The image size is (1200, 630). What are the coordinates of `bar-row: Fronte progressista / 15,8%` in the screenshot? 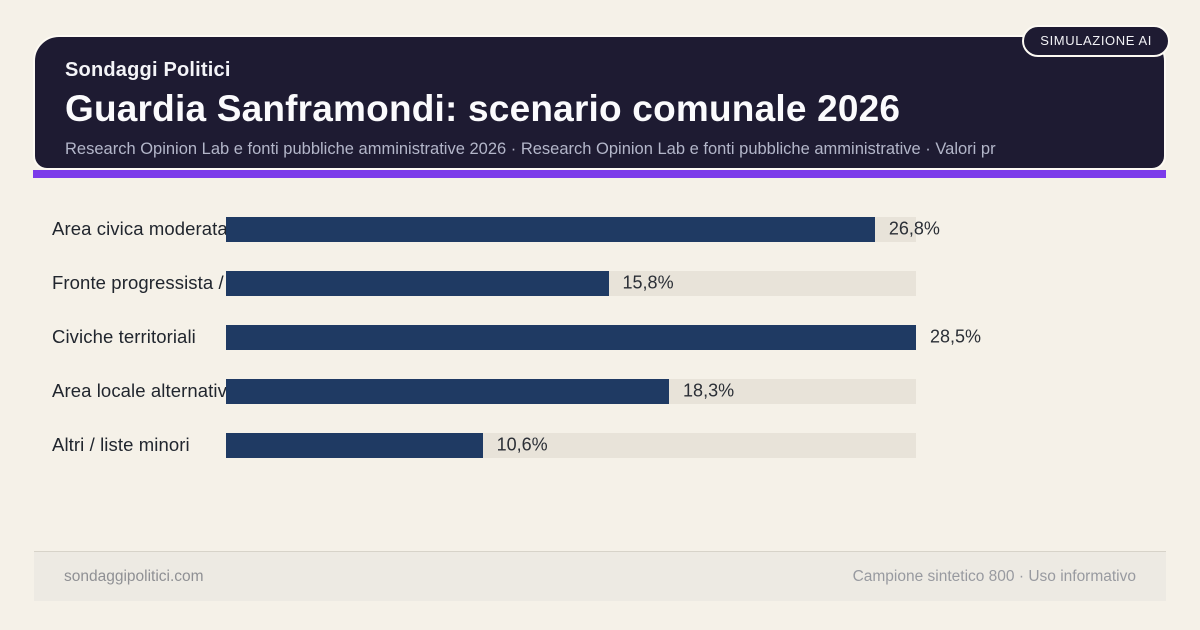 It's located at (600, 283).